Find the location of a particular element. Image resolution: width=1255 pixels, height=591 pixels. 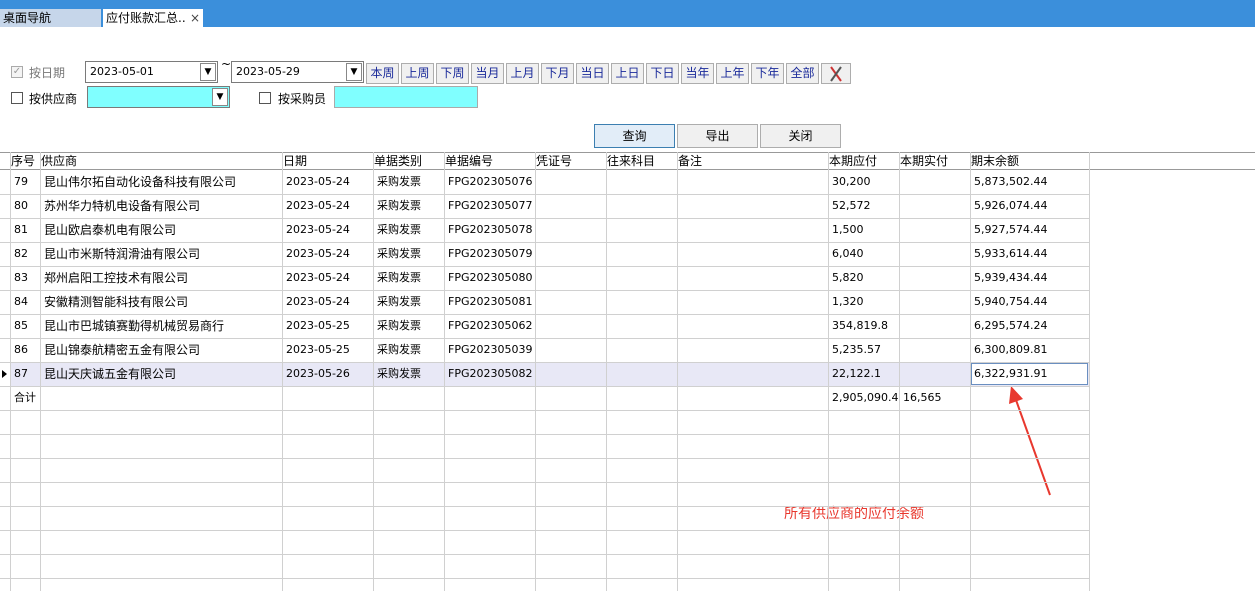

grid-cell: 5,927,574.44 is located at coordinates (1011, 229).